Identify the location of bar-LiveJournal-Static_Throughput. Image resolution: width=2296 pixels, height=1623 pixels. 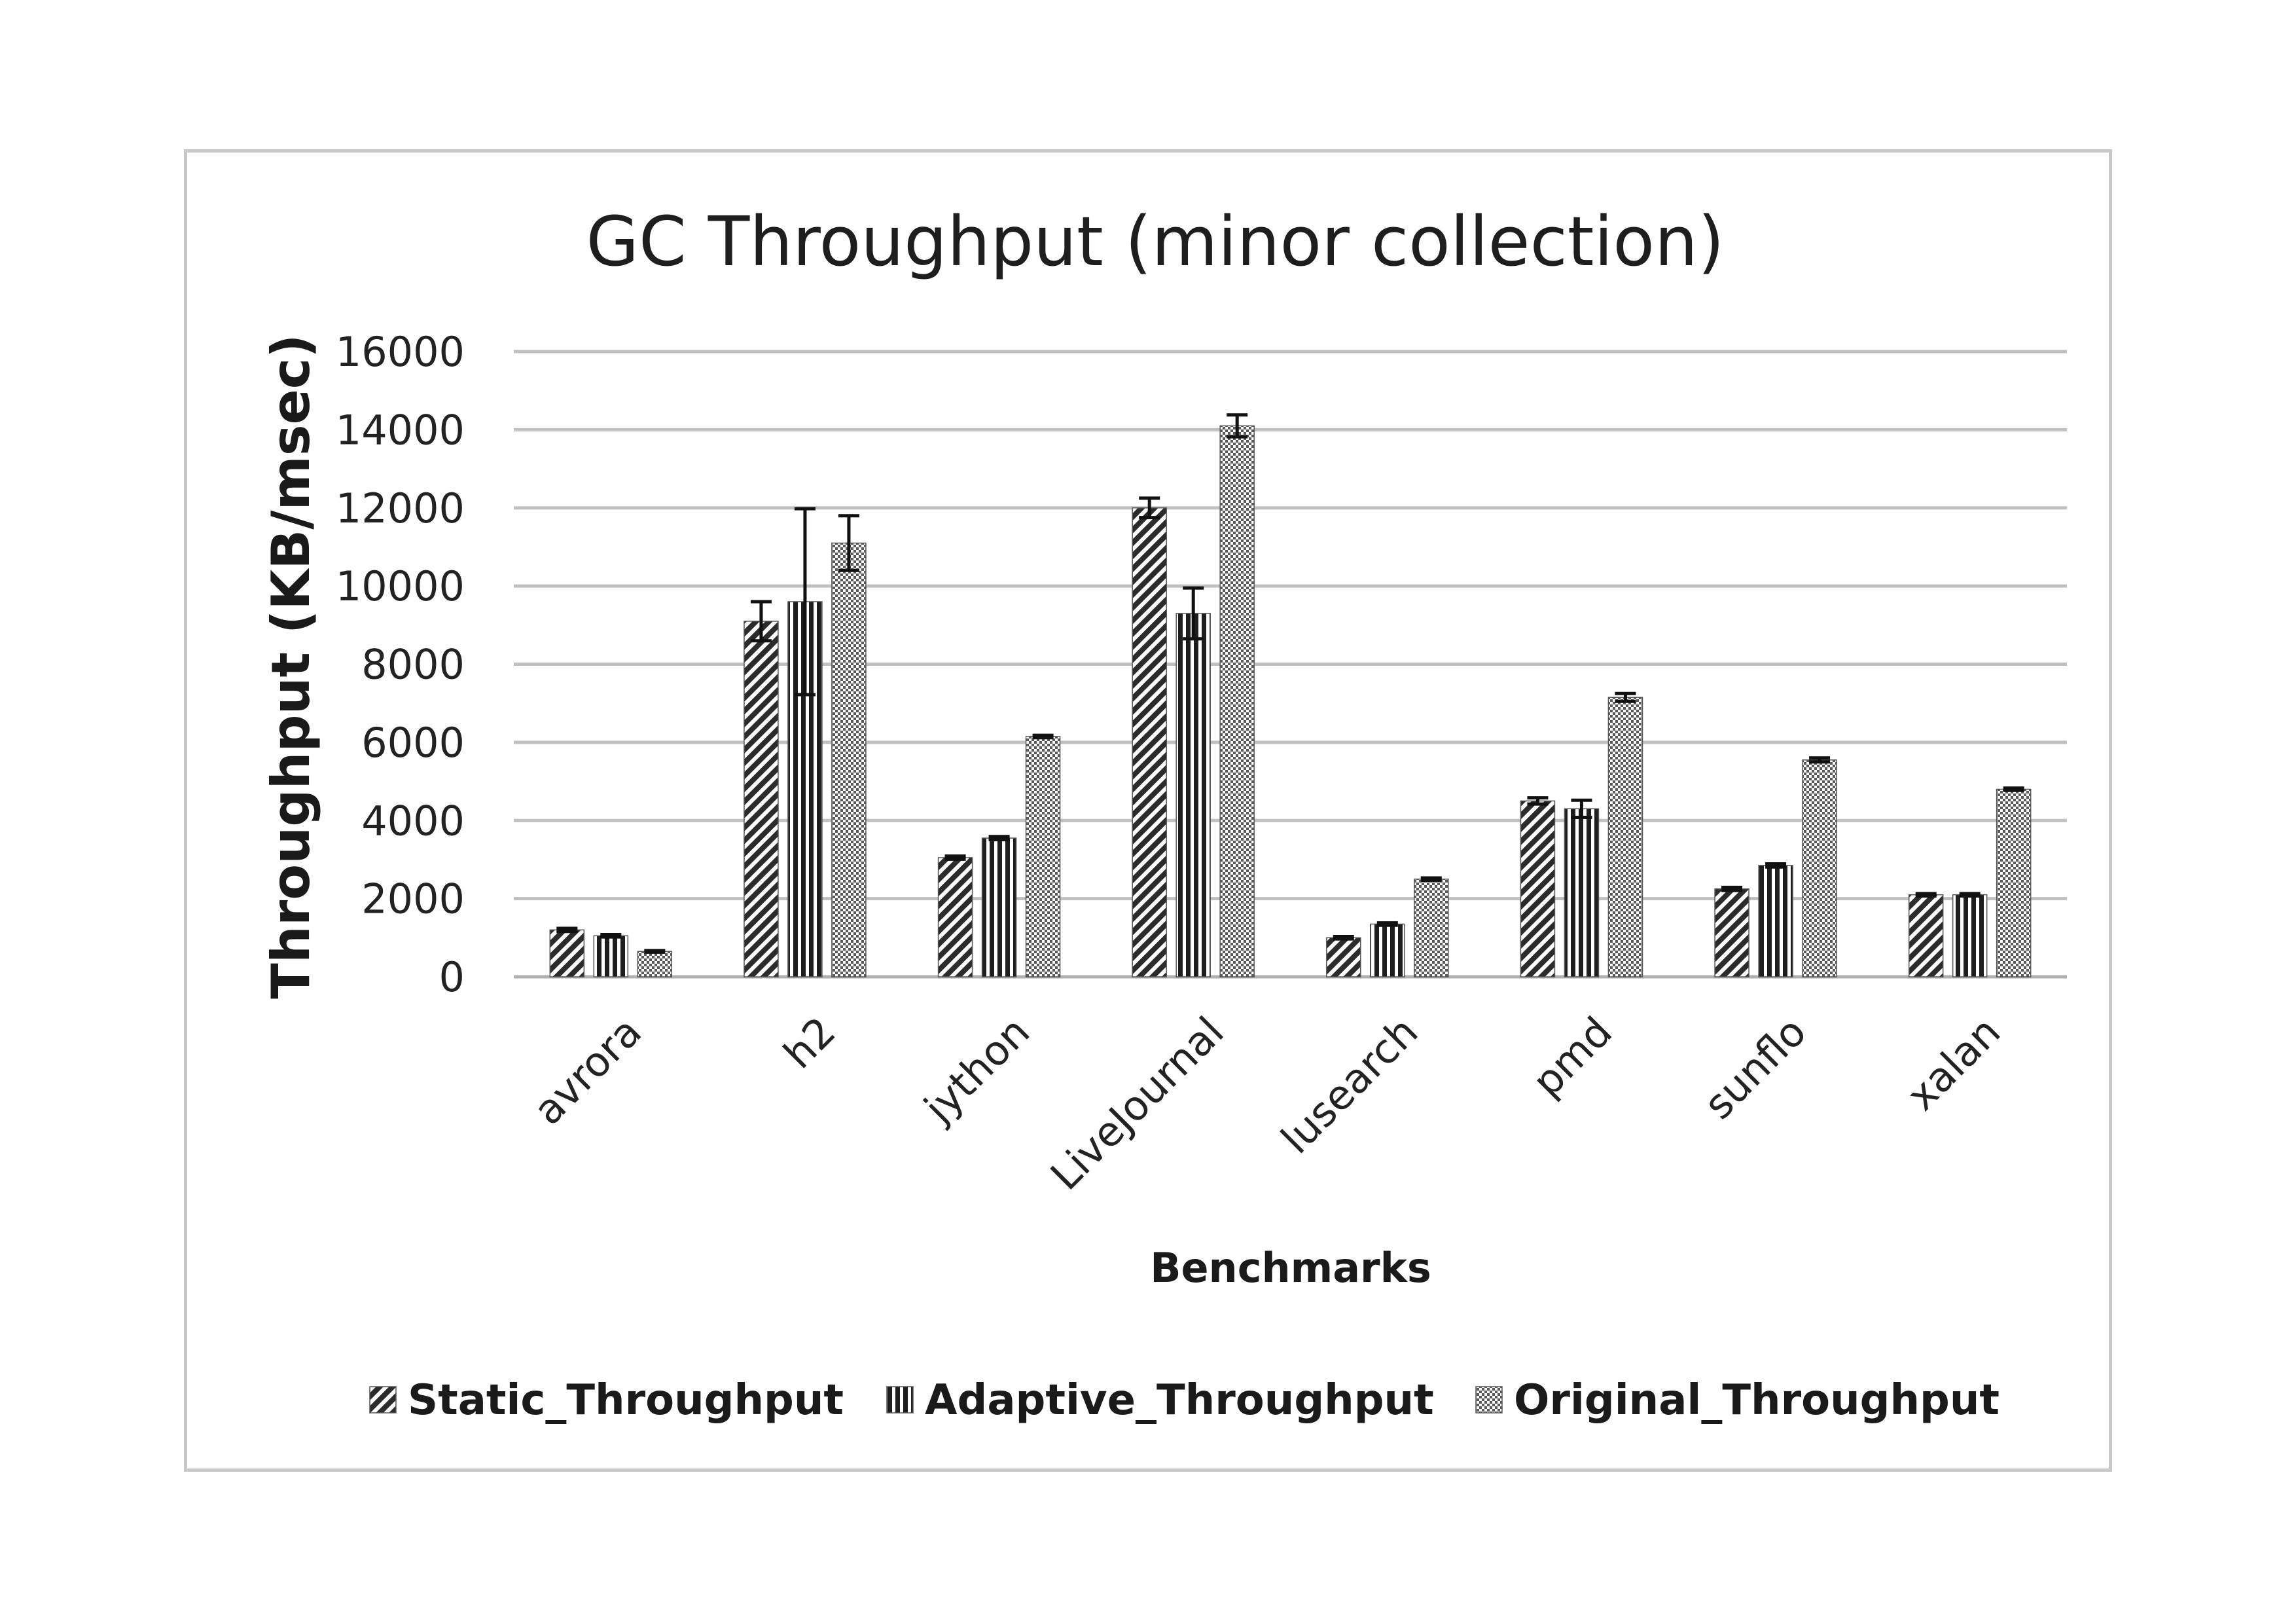
(1149, 742).